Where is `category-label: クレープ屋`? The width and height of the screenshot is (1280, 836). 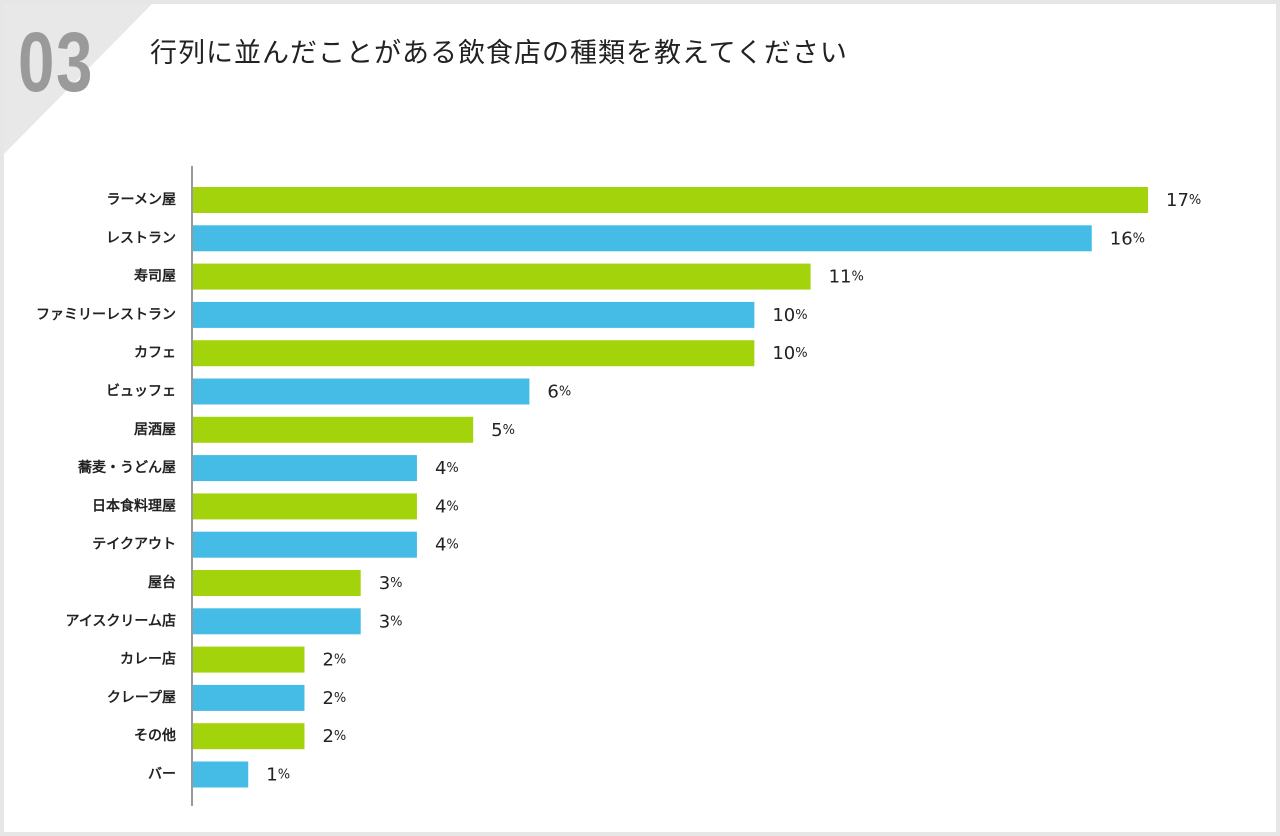
category-label: クレープ屋 is located at coordinates (141, 698).